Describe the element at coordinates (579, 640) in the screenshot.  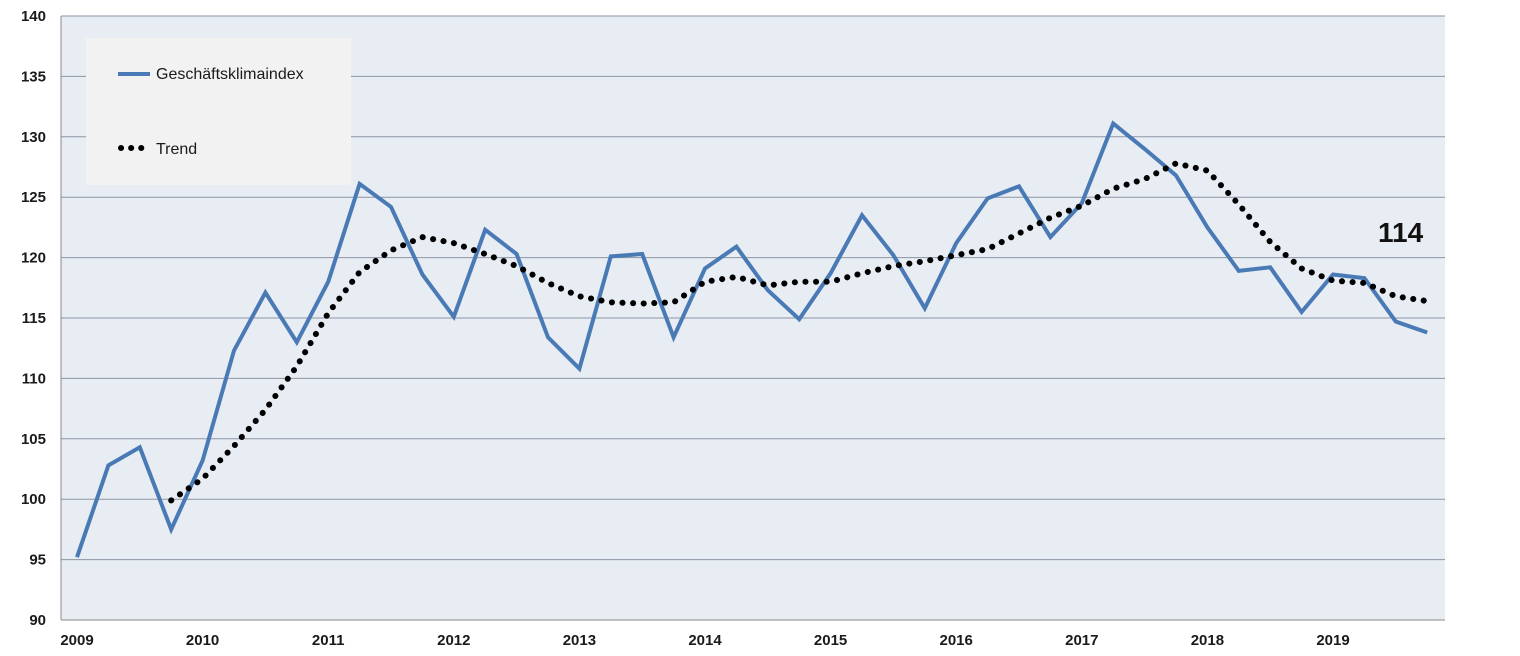
I see `x-tick-label: 2013` at that location.